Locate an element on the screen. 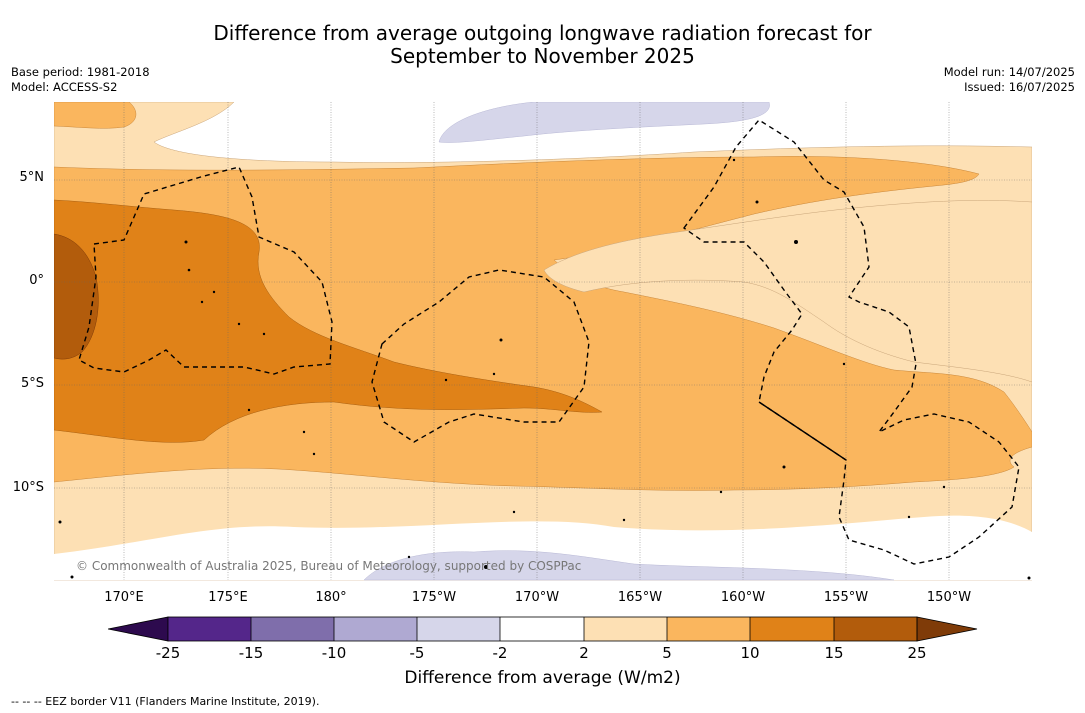 Image resolution: width=1085 pixels, height=713 pixels. model-run: Model run: 14/07/2025 is located at coordinates (1009, 72).